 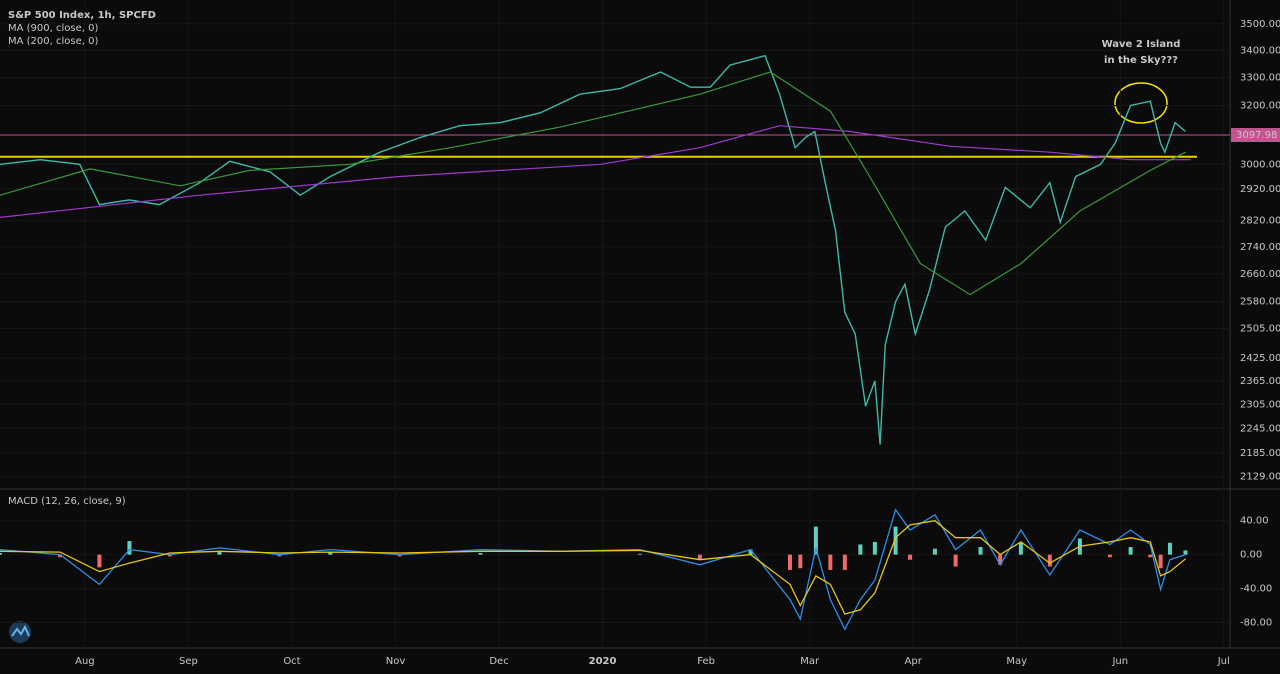 What do you see at coordinates (188, 661) in the screenshot?
I see `x-tick-label: Sep` at bounding box center [188, 661].